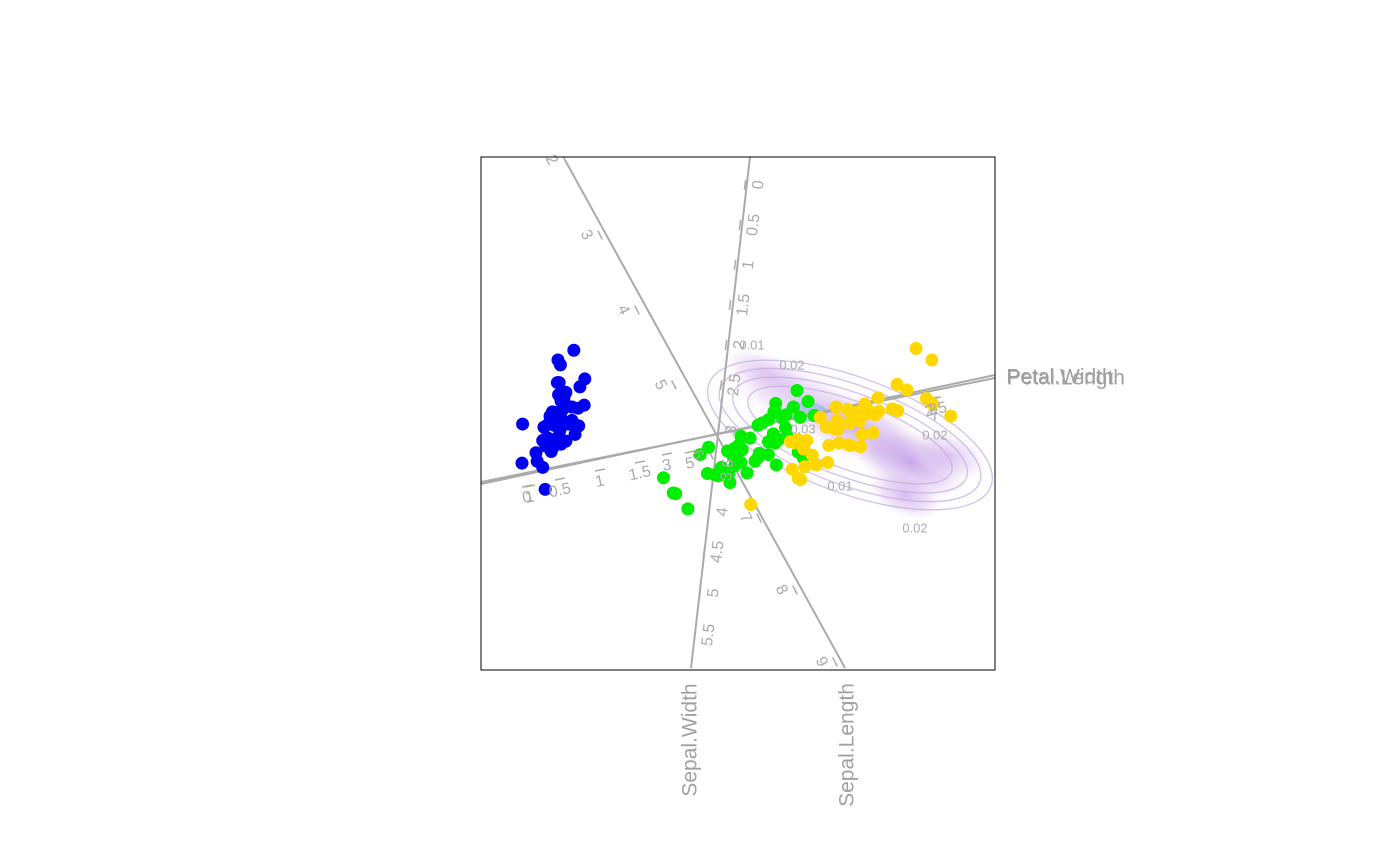 This screenshot has width=1400, height=866. I want to click on axis-tick-label: 8, so click(781, 590).